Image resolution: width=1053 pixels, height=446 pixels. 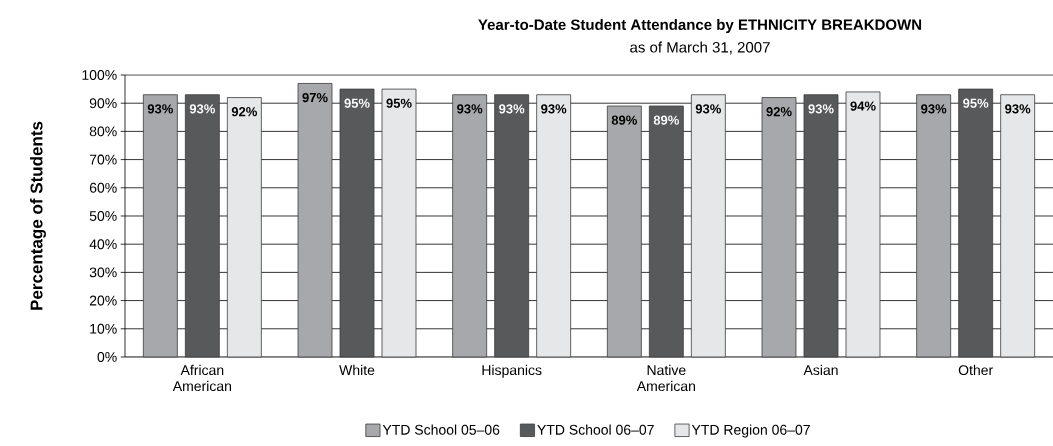 I want to click on y-tick-label: 20%, so click(x=103, y=300).